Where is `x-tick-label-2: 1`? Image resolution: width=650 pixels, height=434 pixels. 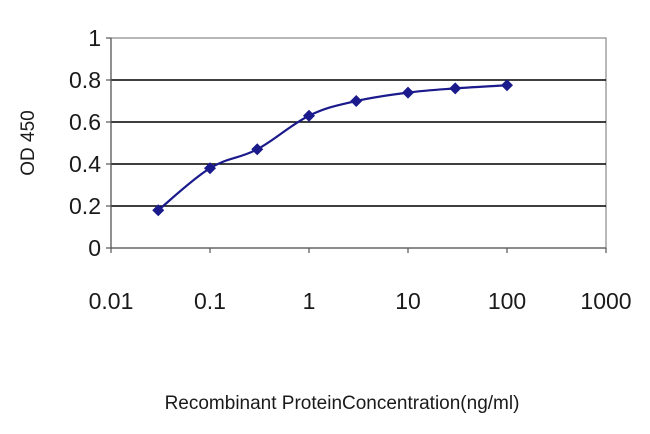
x-tick-label-2: 1 is located at coordinates (309, 301).